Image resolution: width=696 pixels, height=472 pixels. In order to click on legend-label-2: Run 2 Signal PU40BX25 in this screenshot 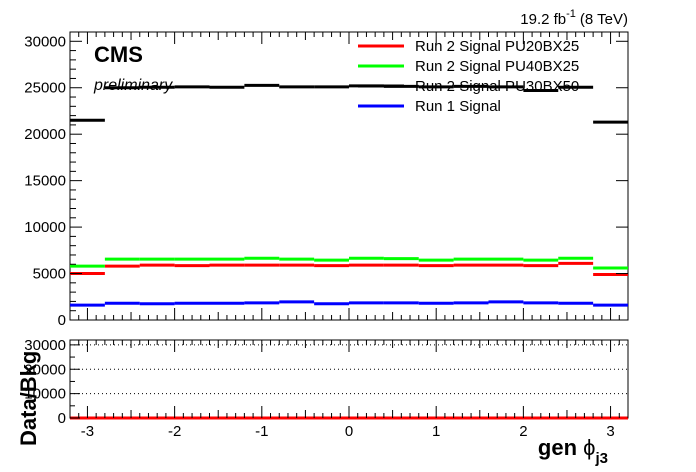, I will do `click(497, 66)`.